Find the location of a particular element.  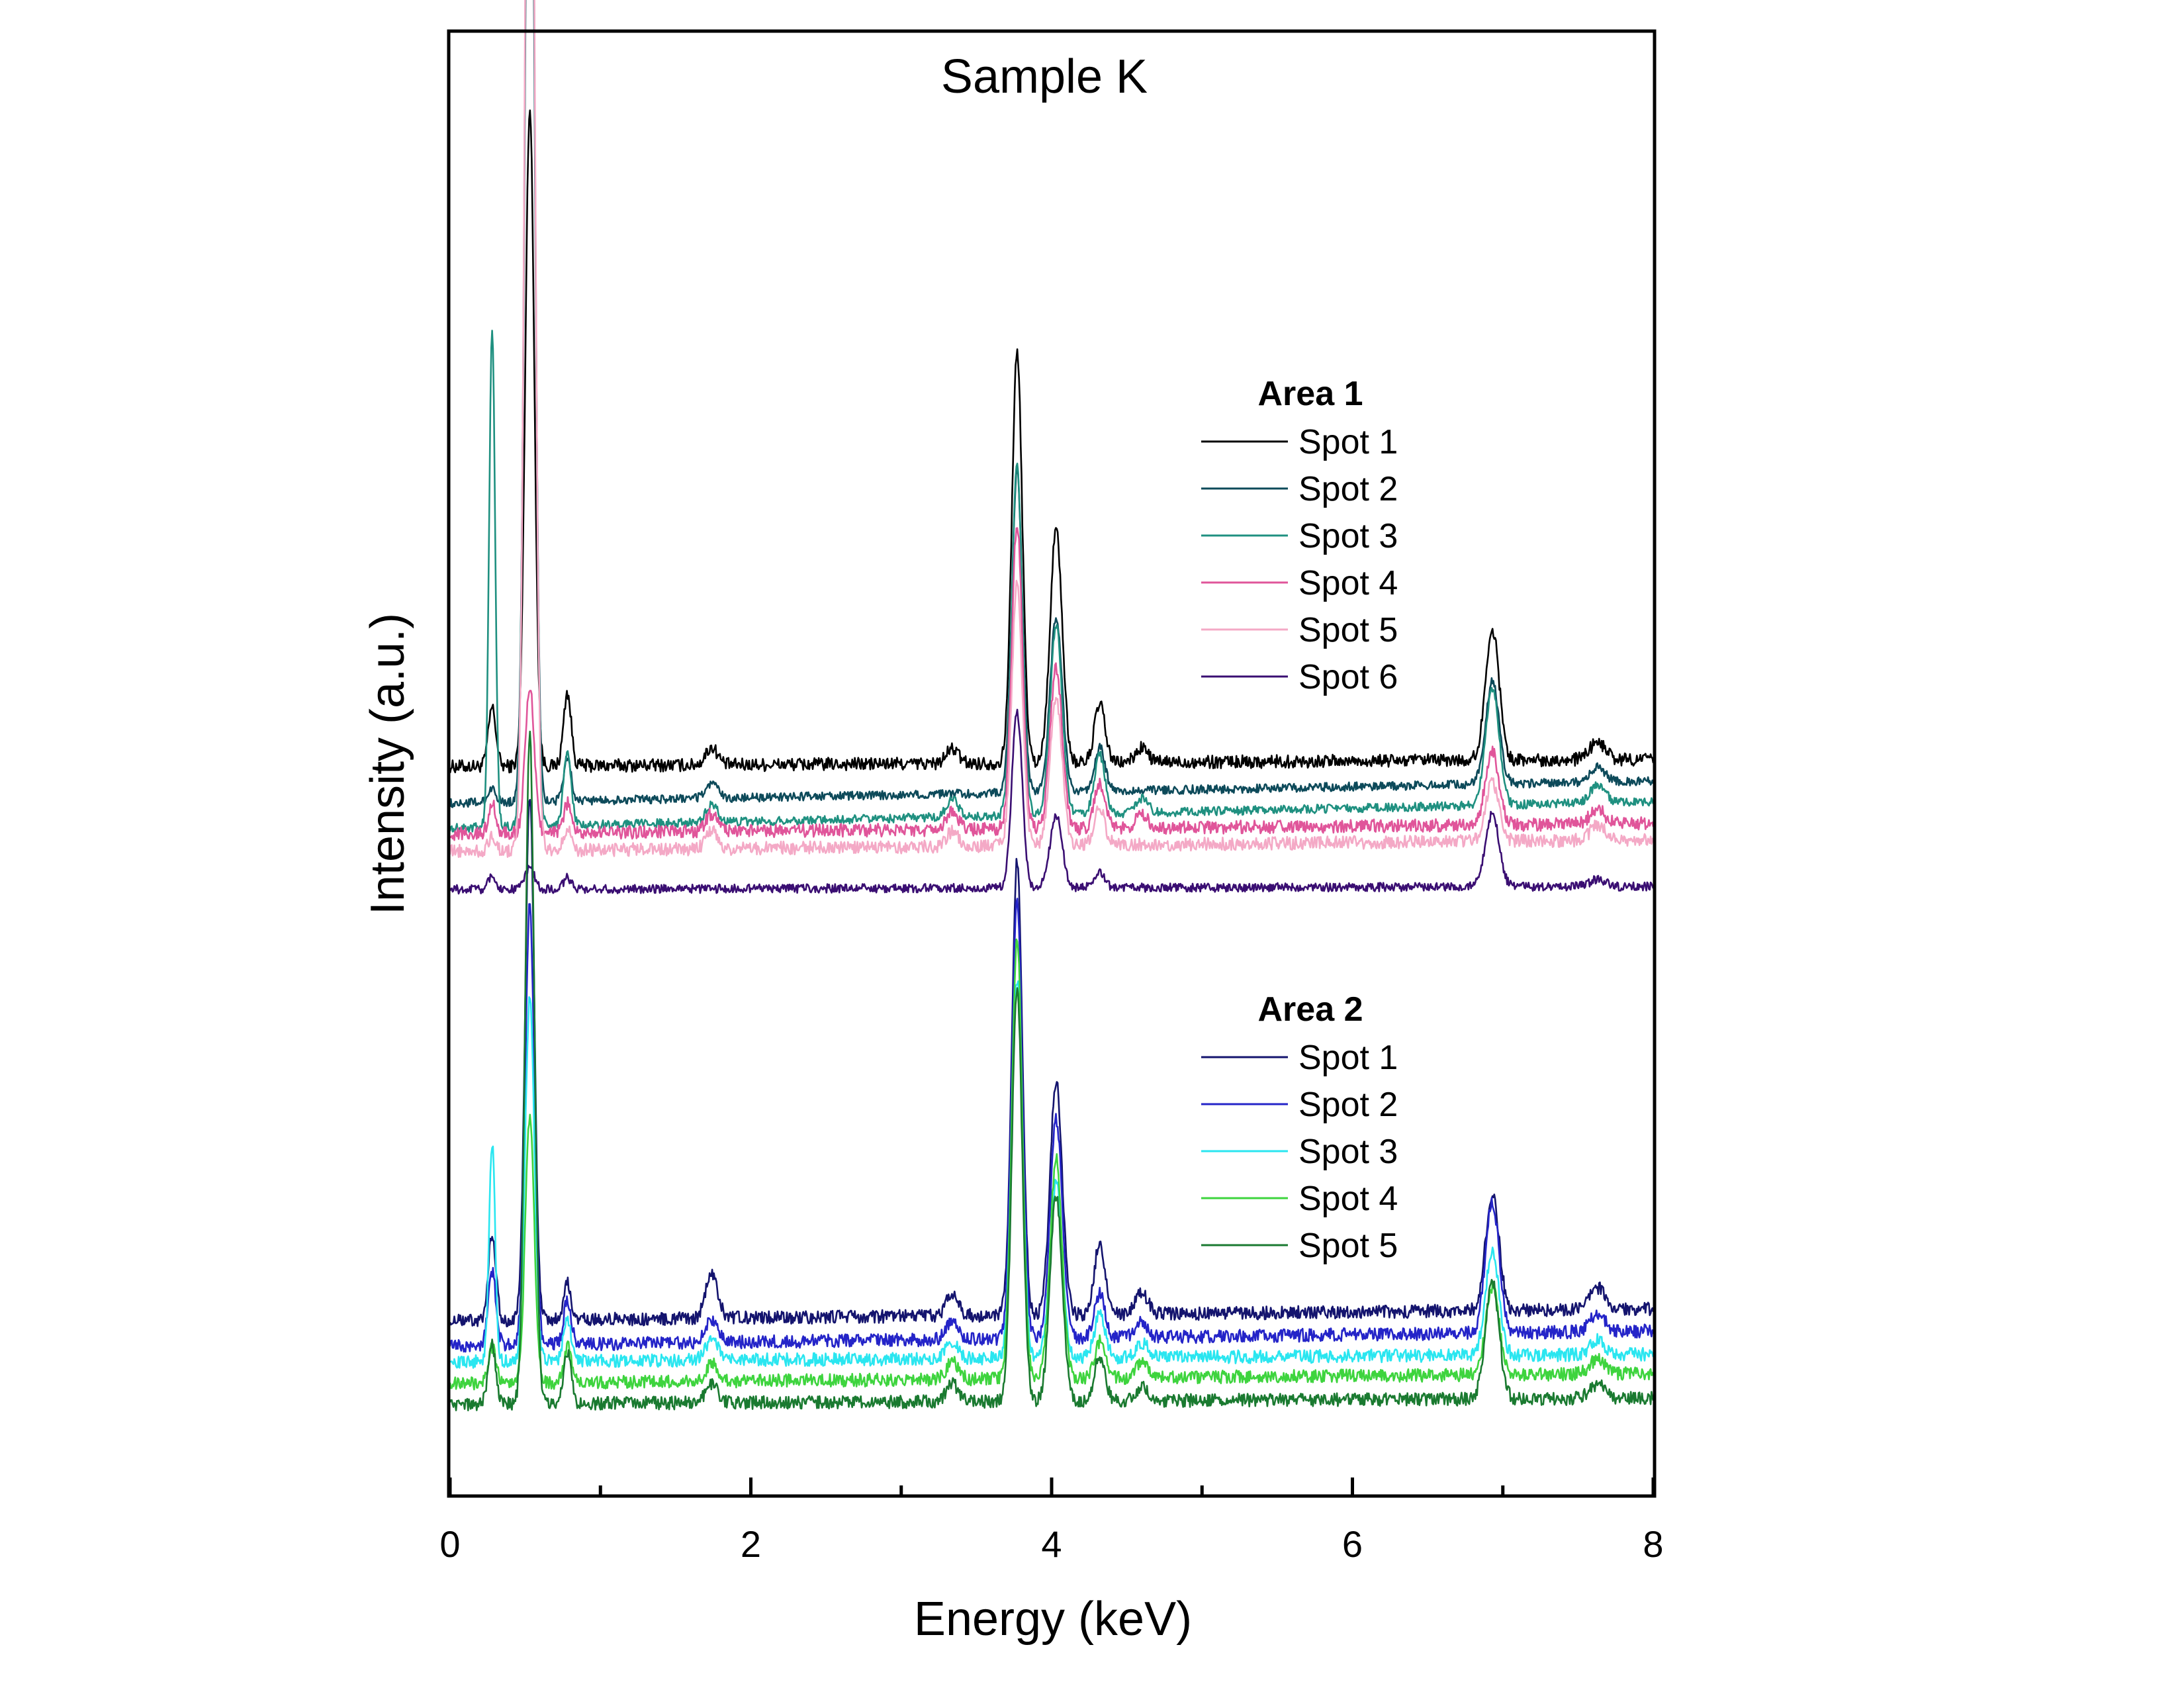

x-tick-label: 6 is located at coordinates (1352, 1544).